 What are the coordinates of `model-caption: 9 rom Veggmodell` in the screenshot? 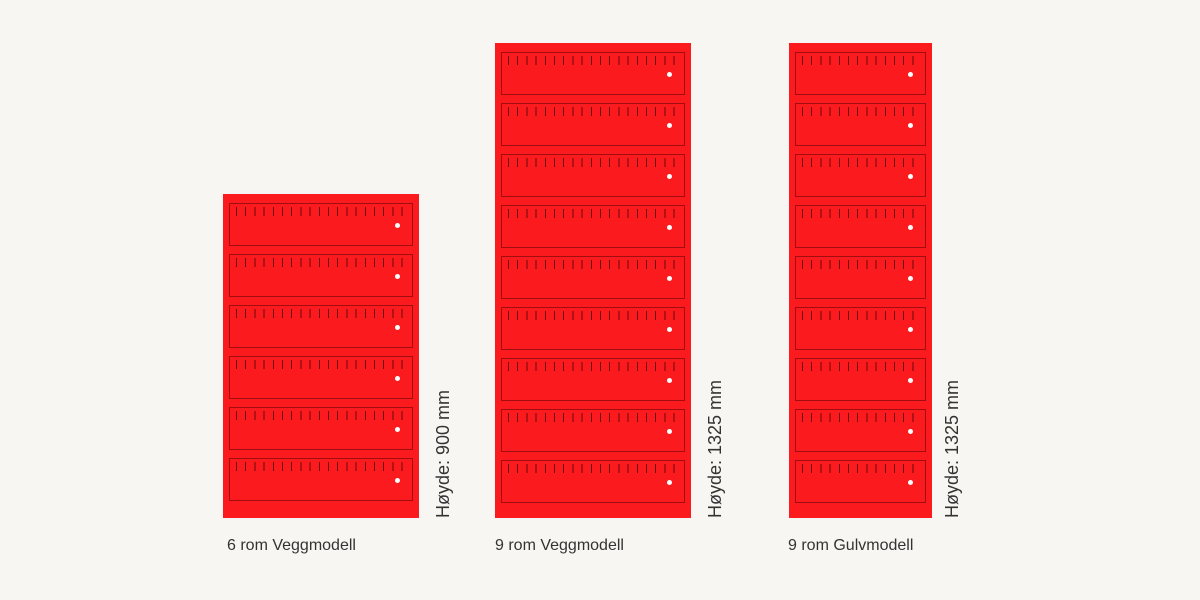 It's located at (559, 545).